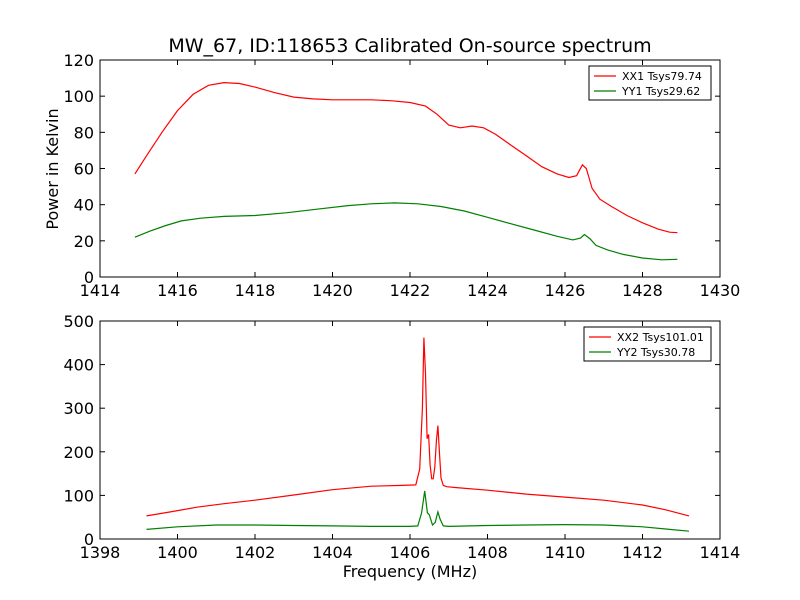  I want to click on legend: XX2 Tsys101.01 YY2 Tsys30.78, so click(647, 344).